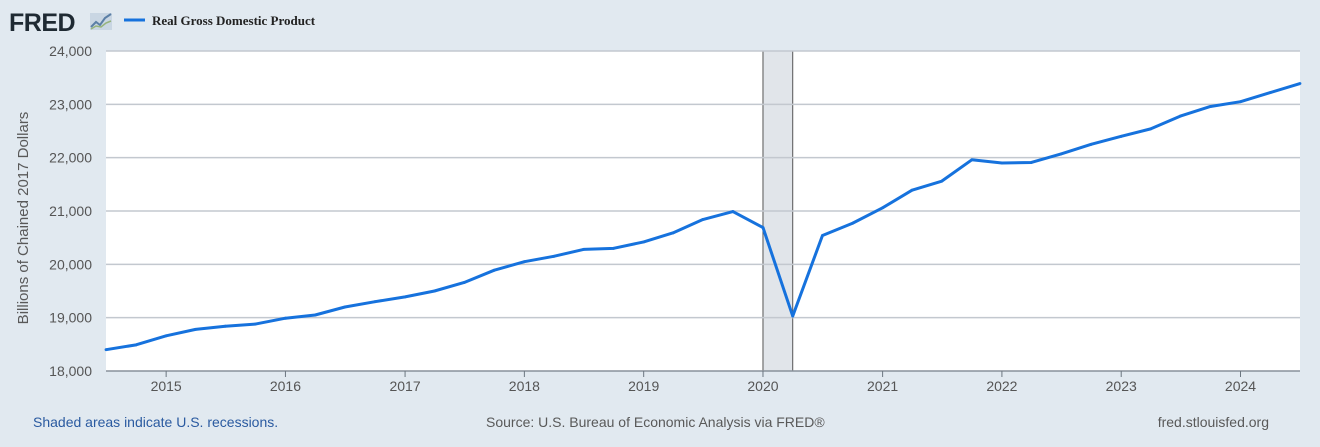 This screenshot has height=447, width=1320. I want to click on y-axis-label: Billions of Chained 2017 Dollars, so click(23, 218).